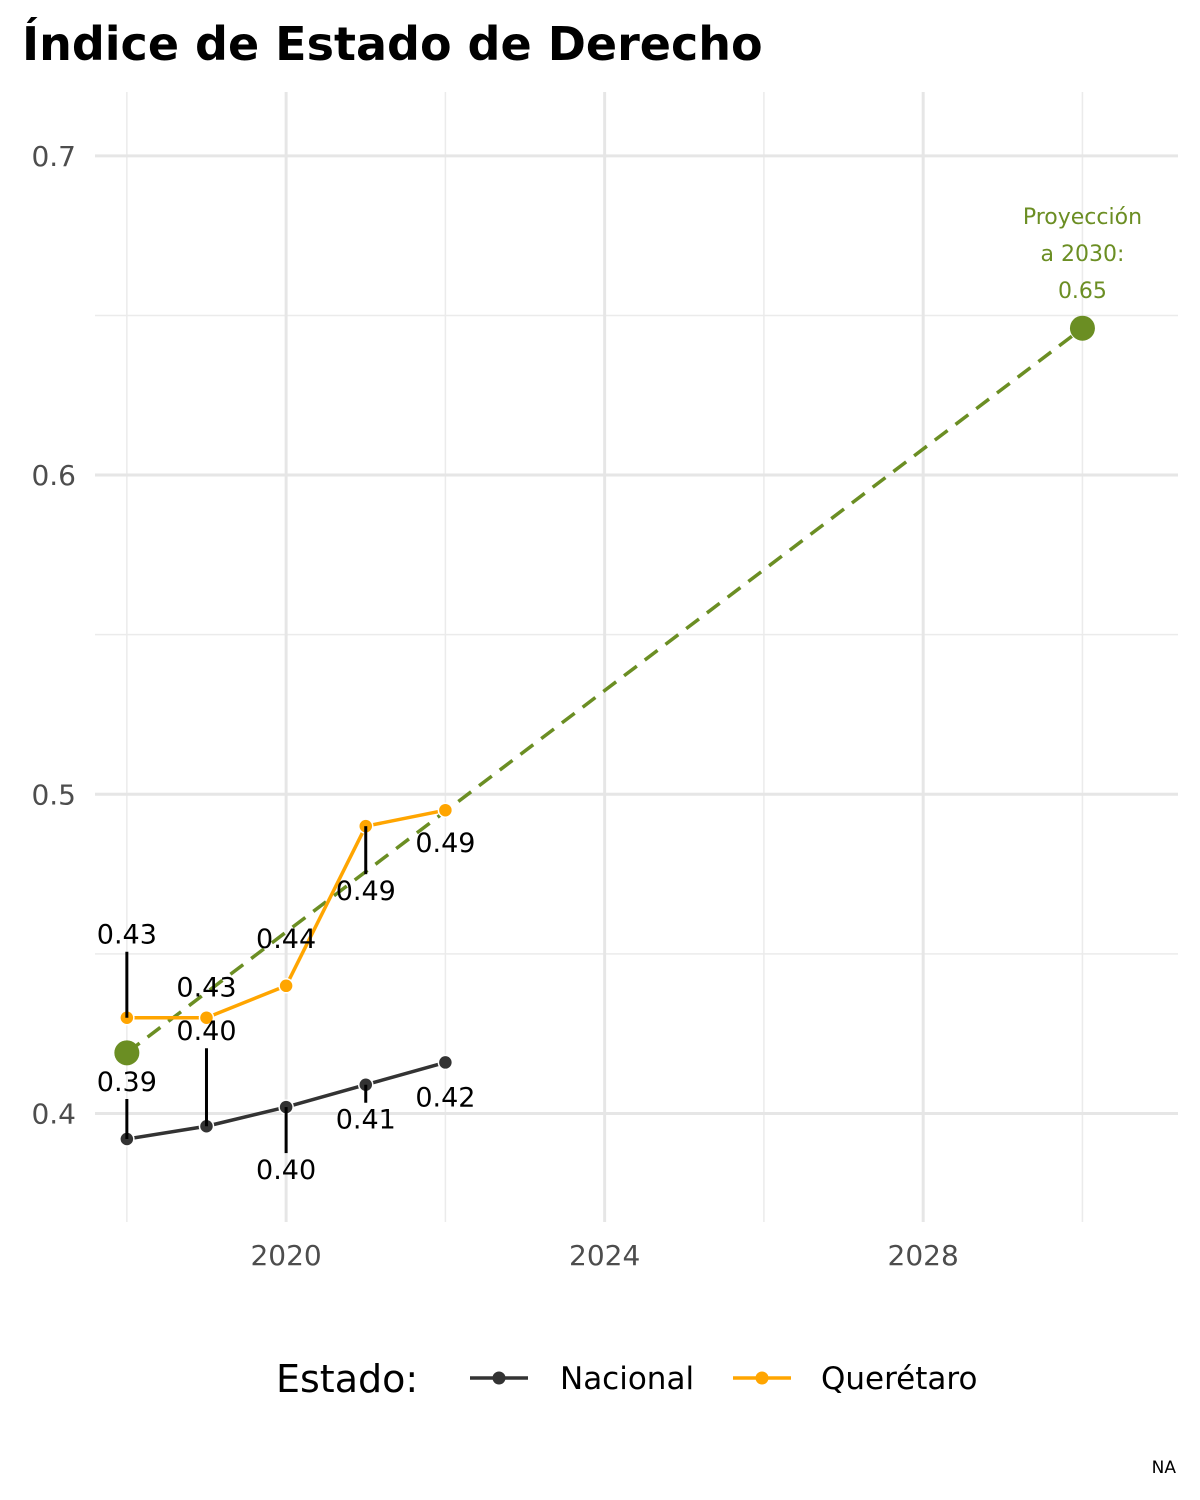 The width and height of the screenshot is (1200, 1500). I want to click on y-tick-label: 0.7, so click(53, 156).